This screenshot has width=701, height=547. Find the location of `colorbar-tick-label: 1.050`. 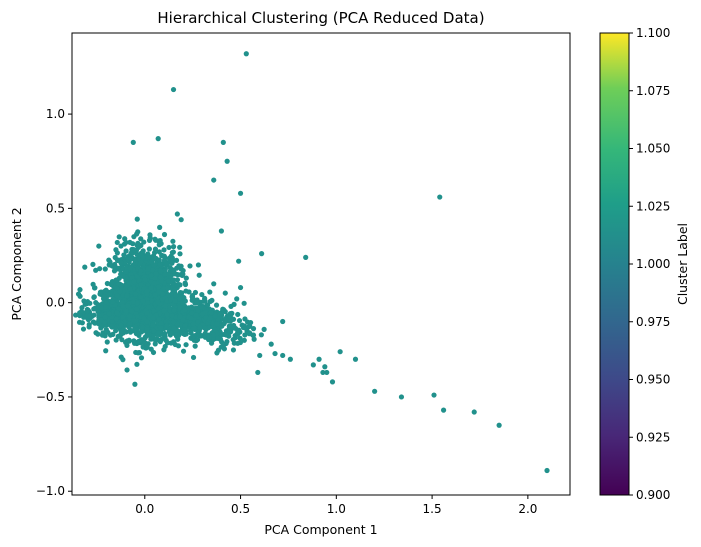

colorbar-tick-label: 1.050 is located at coordinates (653, 149).